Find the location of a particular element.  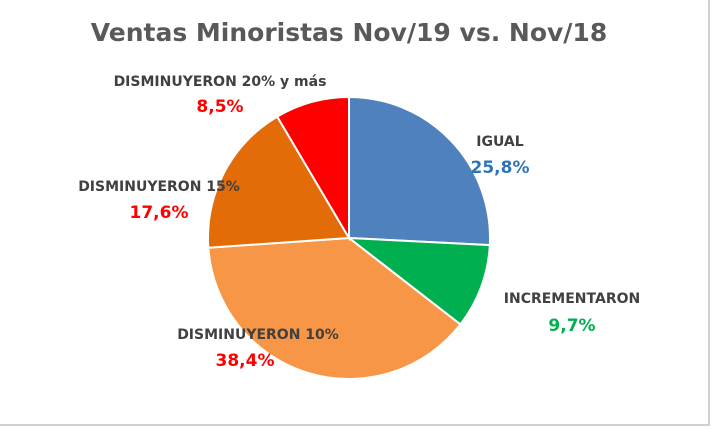

slice-category-label: INCREMENTARON is located at coordinates (572, 299).